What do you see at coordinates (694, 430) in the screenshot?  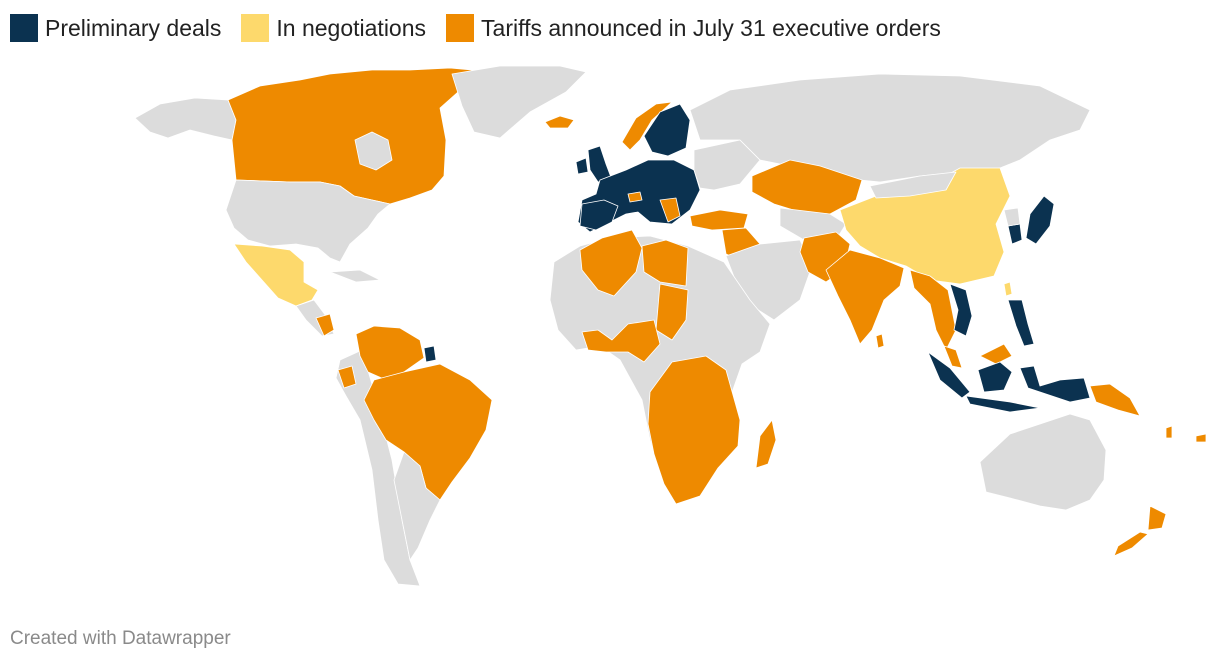 I see `region-central-south-africa` at bounding box center [694, 430].